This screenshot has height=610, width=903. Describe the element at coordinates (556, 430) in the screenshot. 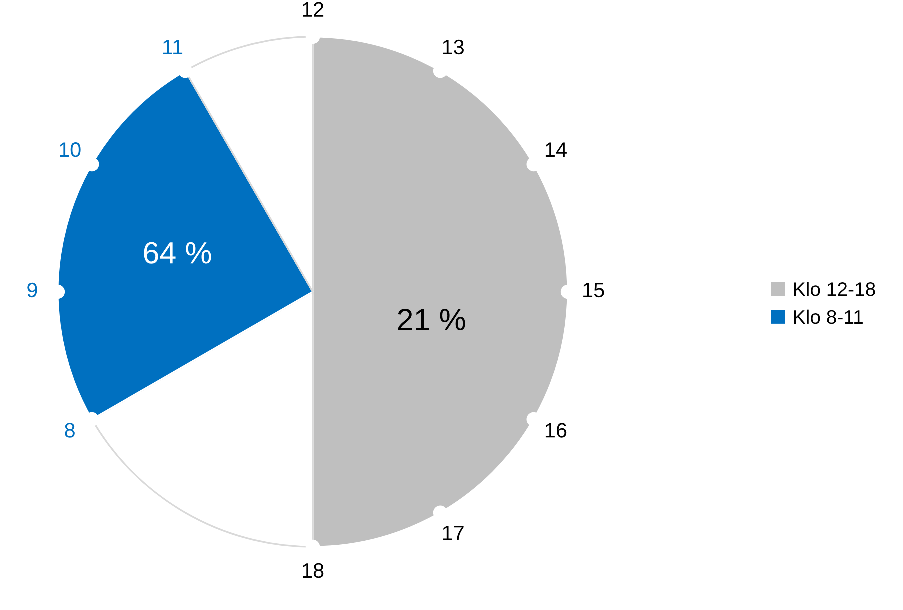

I see `text: 16` at that location.